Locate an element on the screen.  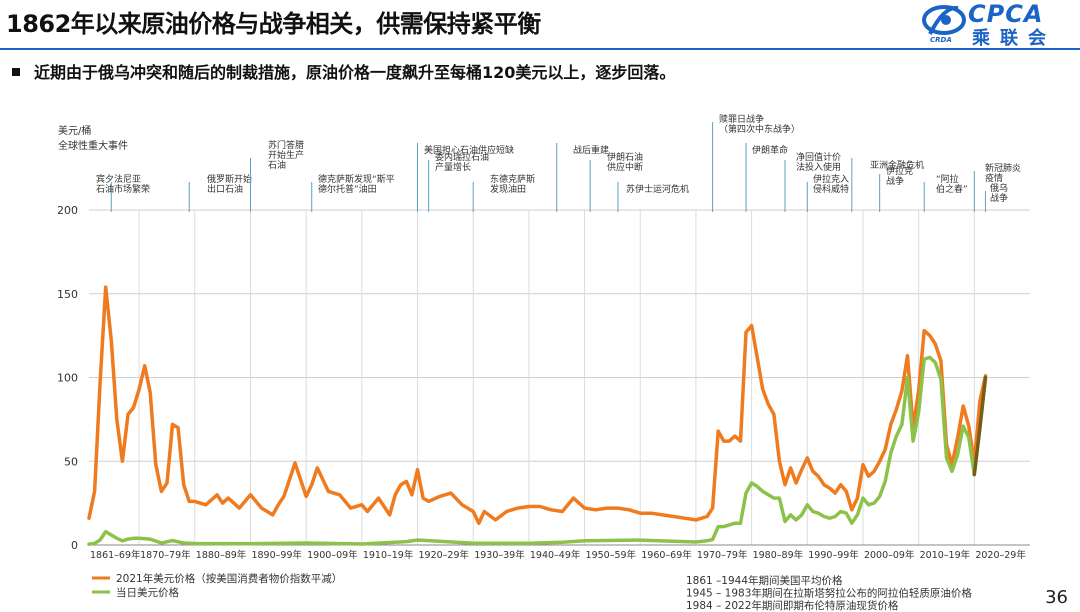
legend-label: 2021年美元价格（按美国消费者物价指数平减） is located at coordinates (229, 578).